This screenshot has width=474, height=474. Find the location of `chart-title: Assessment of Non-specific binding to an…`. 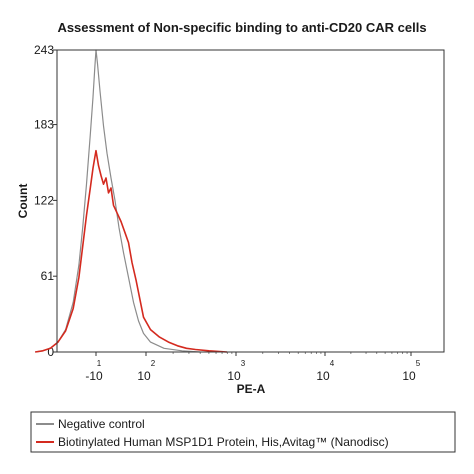

chart-title: Assessment of Non-specific binding to an… is located at coordinates (241, 27).